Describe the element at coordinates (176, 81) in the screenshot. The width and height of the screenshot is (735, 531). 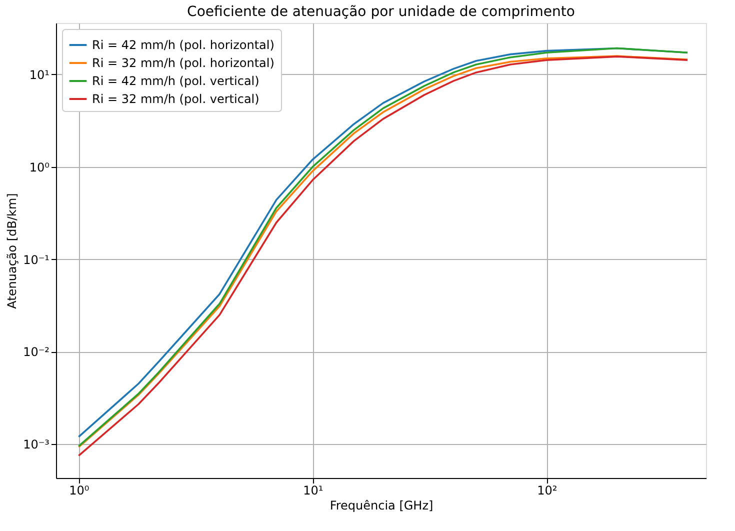
I see `legend-label: Ri = 42 mm/h (pol. vertical)` at that location.